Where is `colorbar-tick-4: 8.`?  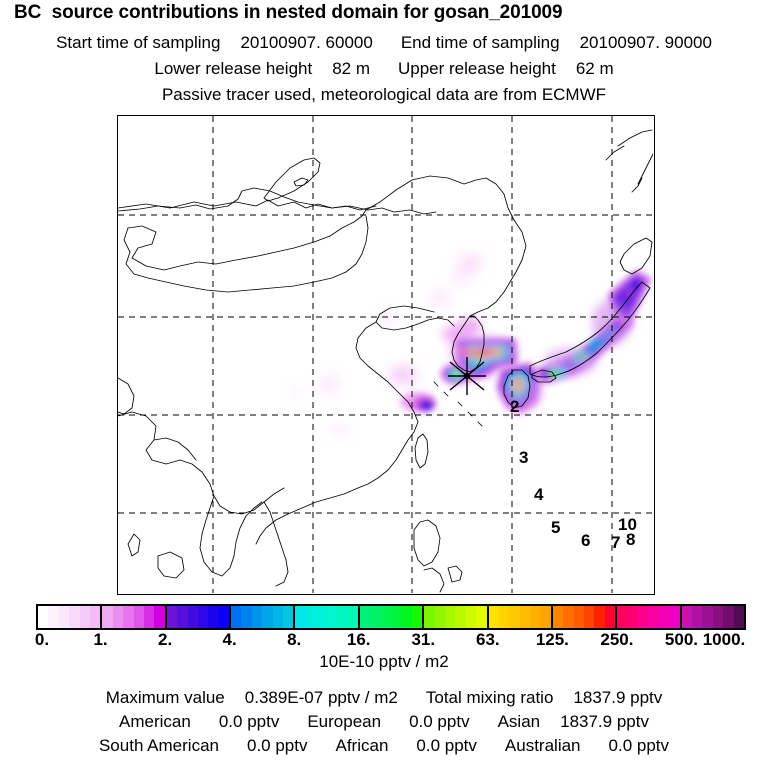 colorbar-tick-4: 8. is located at coordinates (294, 639).